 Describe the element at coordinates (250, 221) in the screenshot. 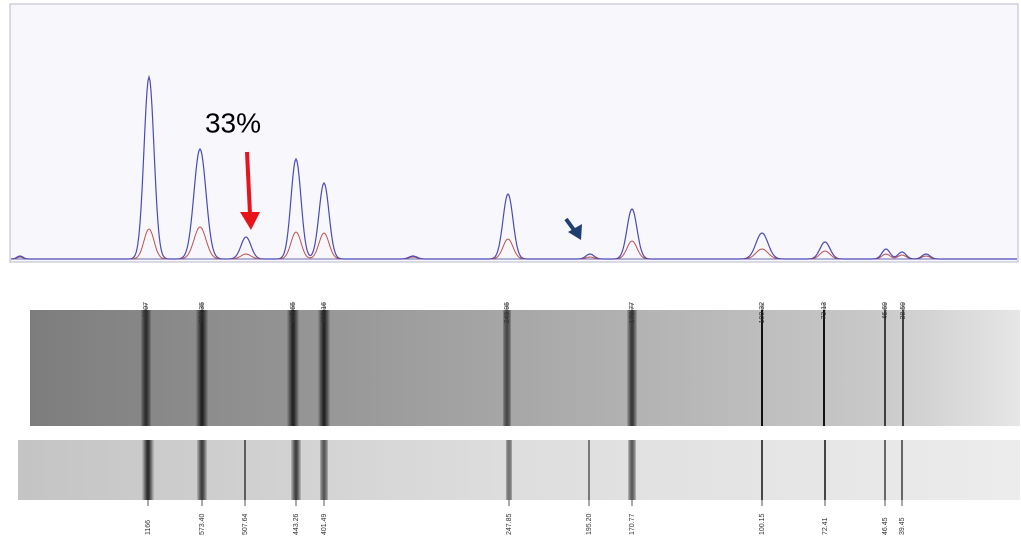

I see `red-arrow-head` at that location.